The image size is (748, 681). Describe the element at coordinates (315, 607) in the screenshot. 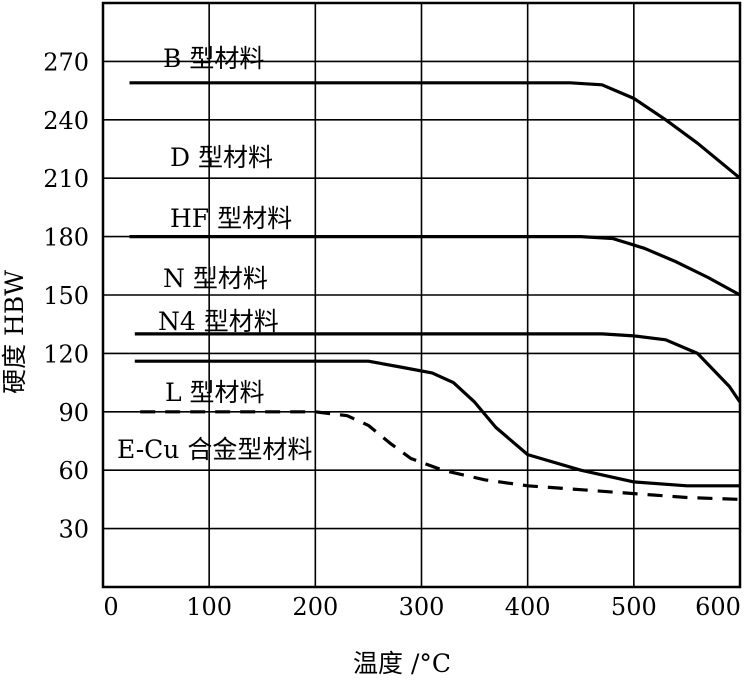

I see `x-tick-label: 200` at that location.